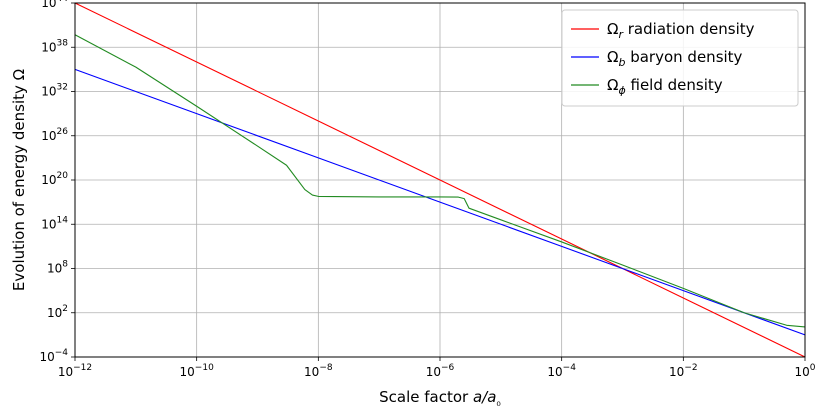  Describe the element at coordinates (675, 58) in the screenshot. I see `legend-label: Ωb baryon density` at that location.